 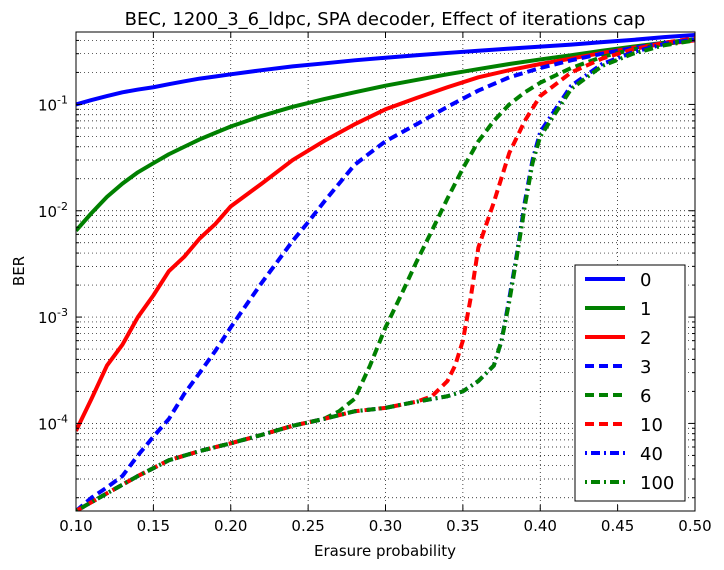 I want to click on x-axis-label: Erasure probability, so click(x=385, y=551).